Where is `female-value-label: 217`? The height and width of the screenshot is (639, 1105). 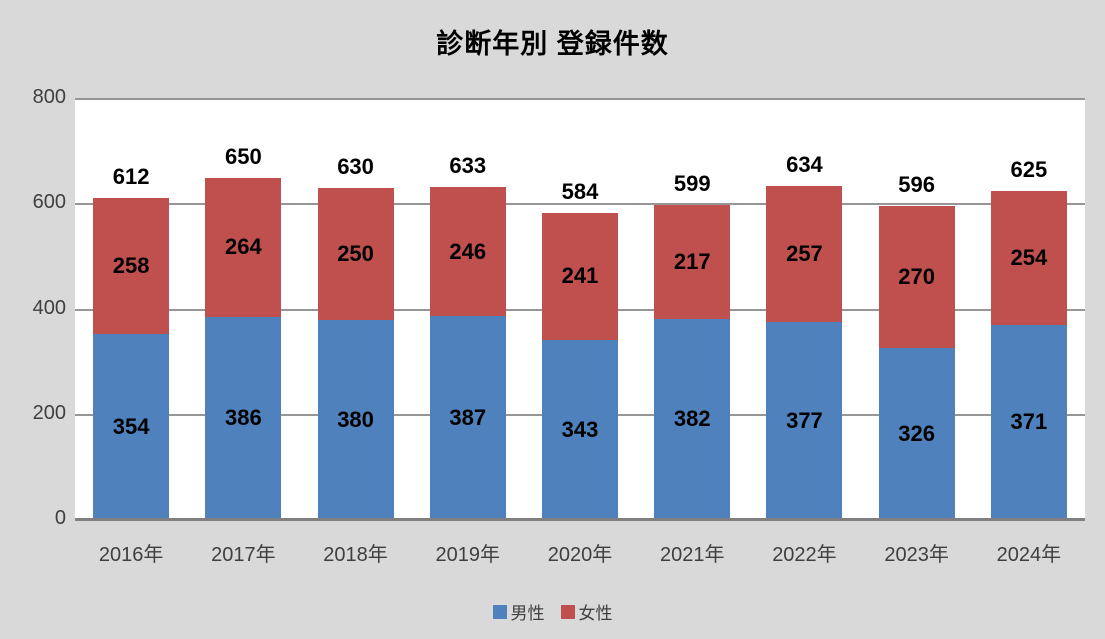
female-value-label: 217 is located at coordinates (692, 261).